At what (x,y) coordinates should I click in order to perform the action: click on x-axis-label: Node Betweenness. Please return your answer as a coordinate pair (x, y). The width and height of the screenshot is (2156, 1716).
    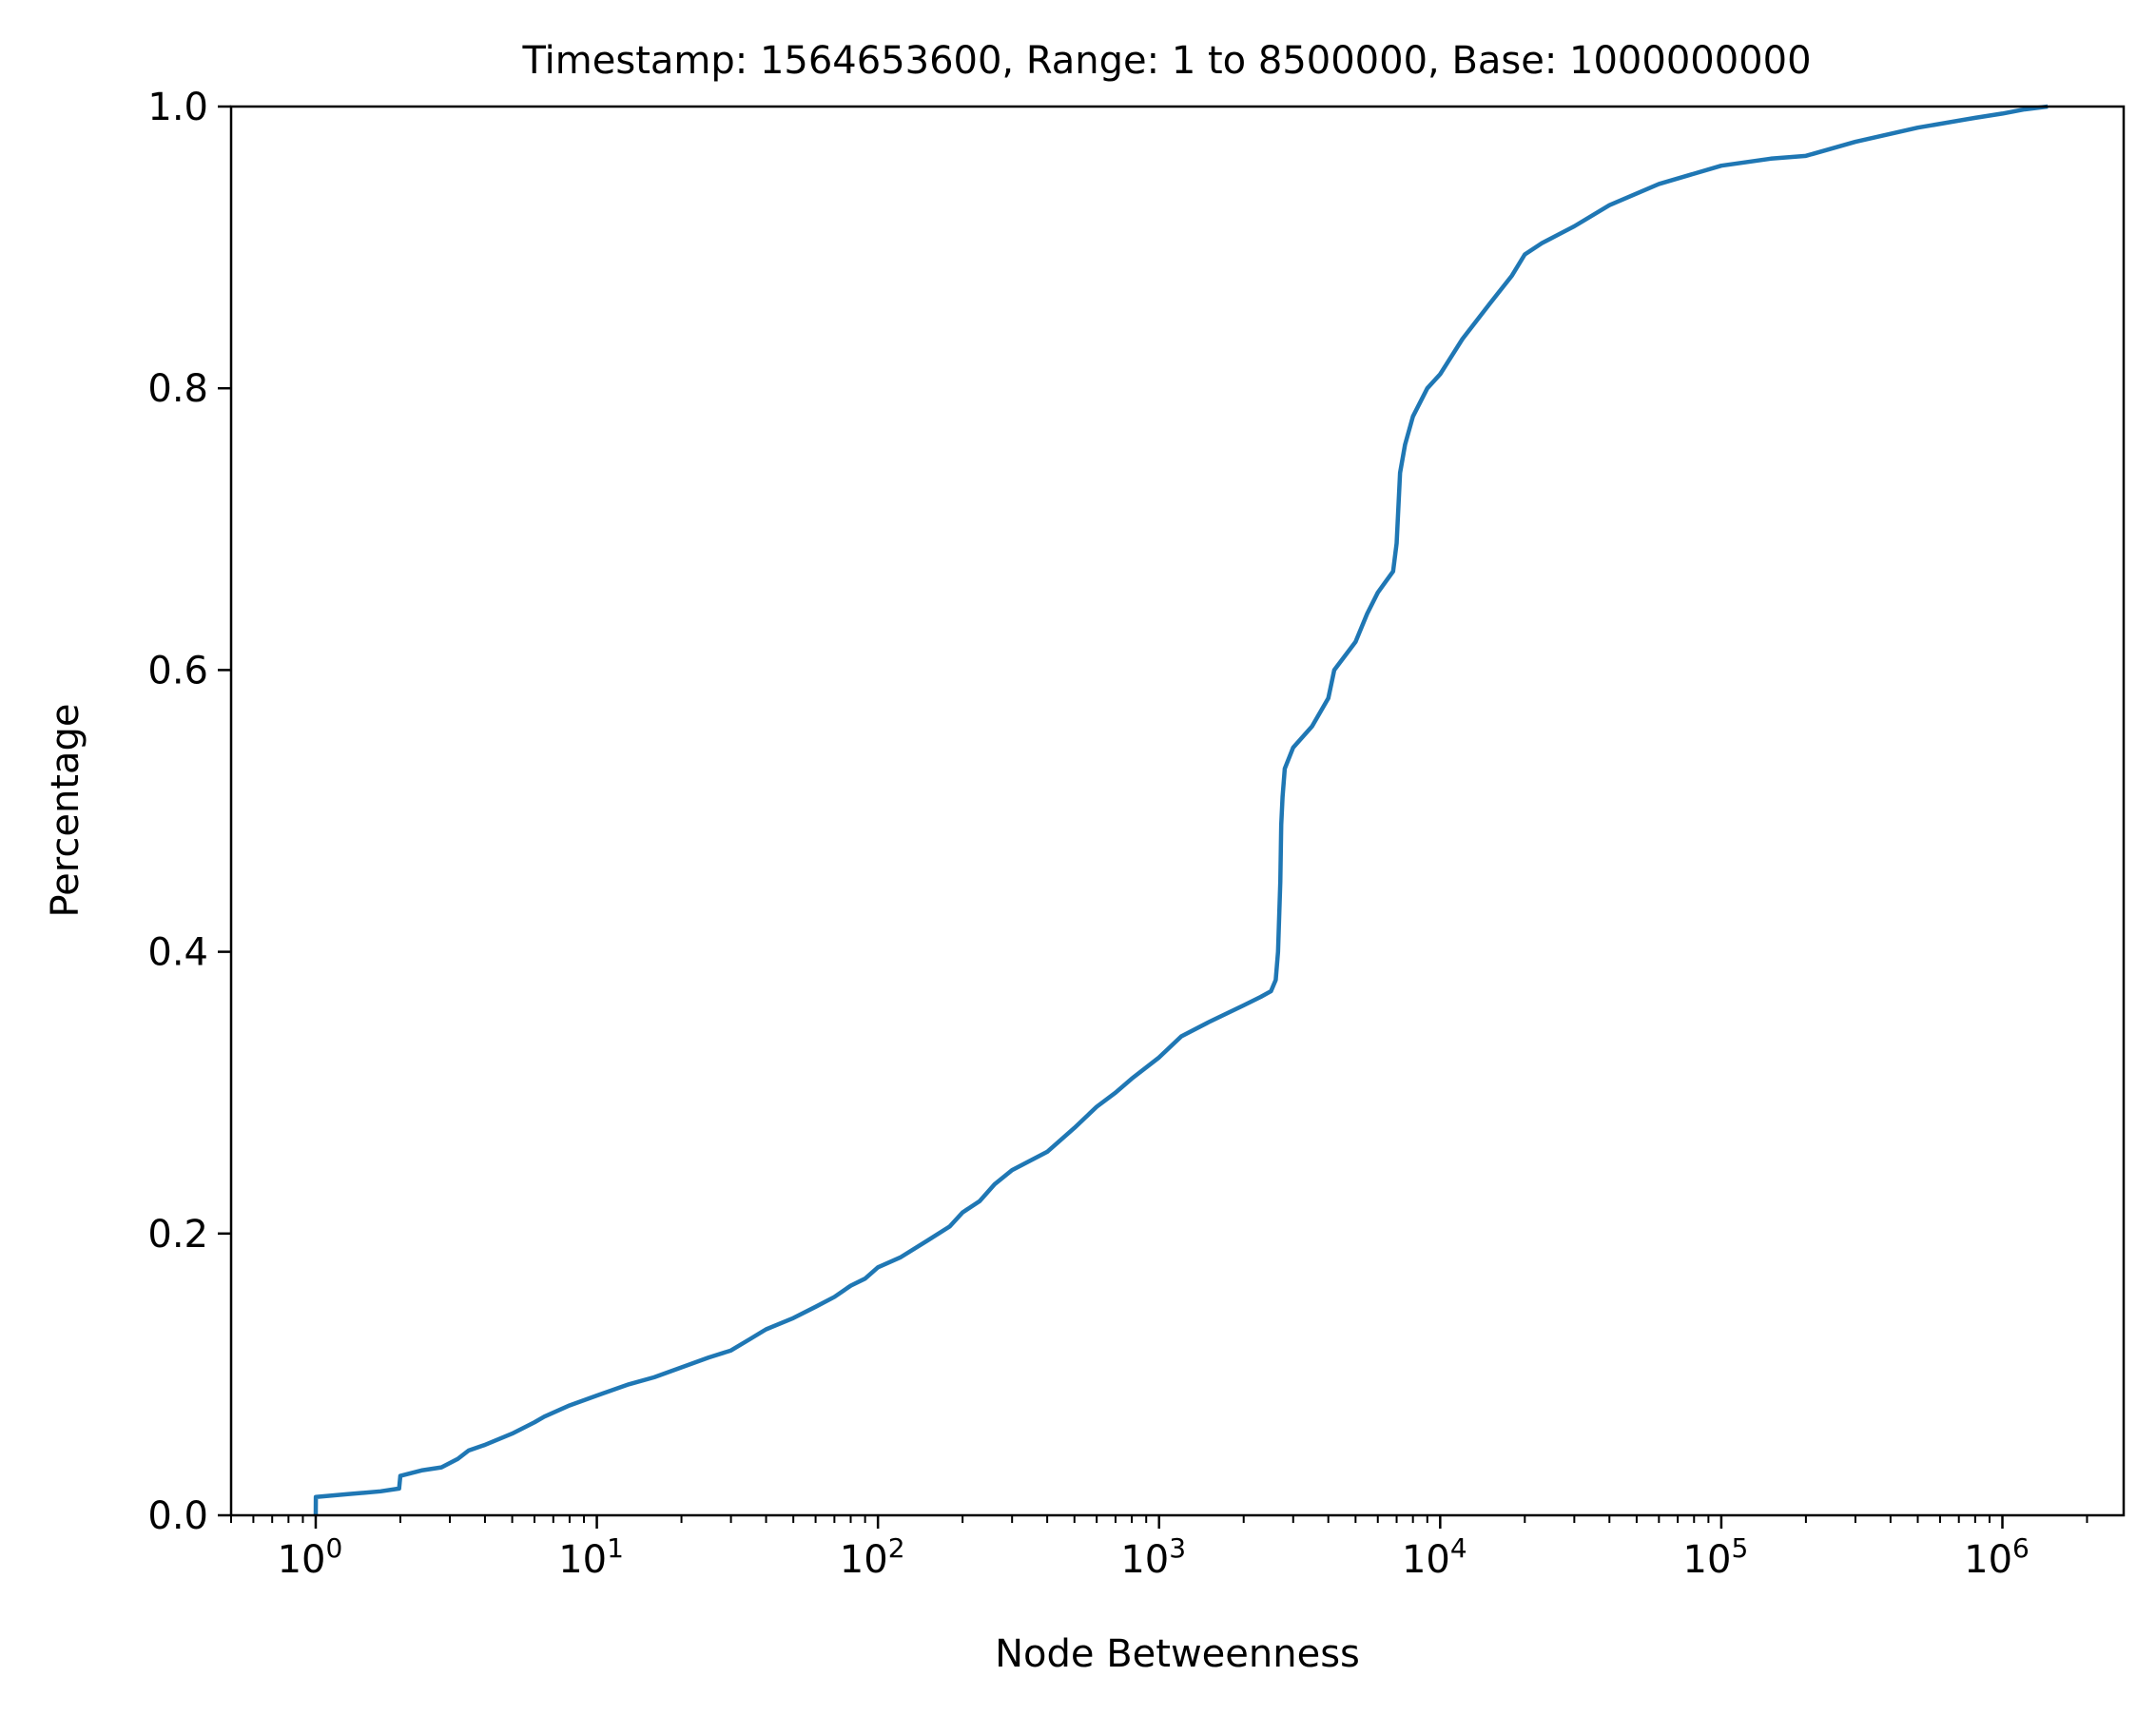
    Looking at the image, I should click on (1177, 1654).